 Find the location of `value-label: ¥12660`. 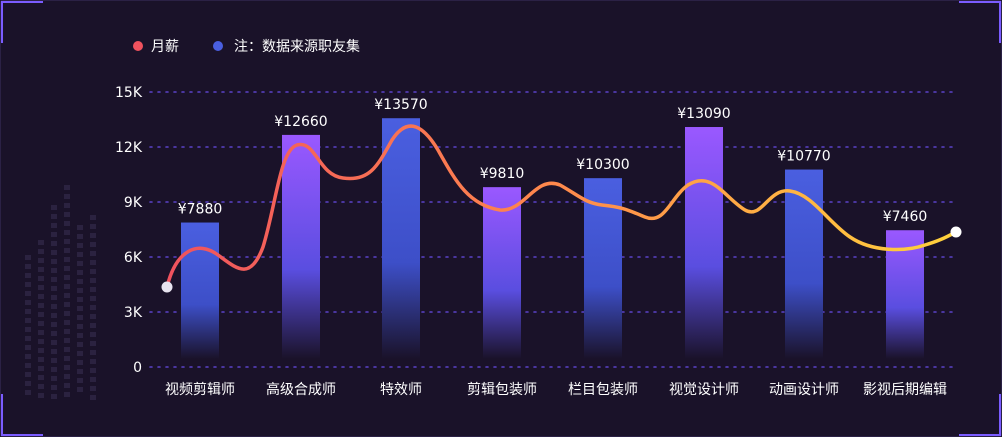

value-label: ¥12660 is located at coordinates (300, 122).